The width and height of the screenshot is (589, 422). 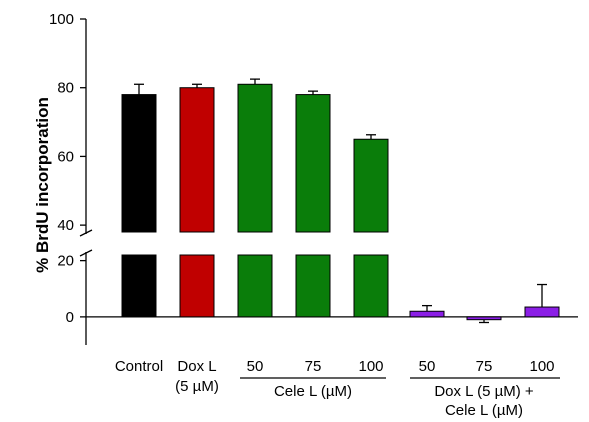 I want to click on y-tick-label: 20, so click(x=65, y=261).